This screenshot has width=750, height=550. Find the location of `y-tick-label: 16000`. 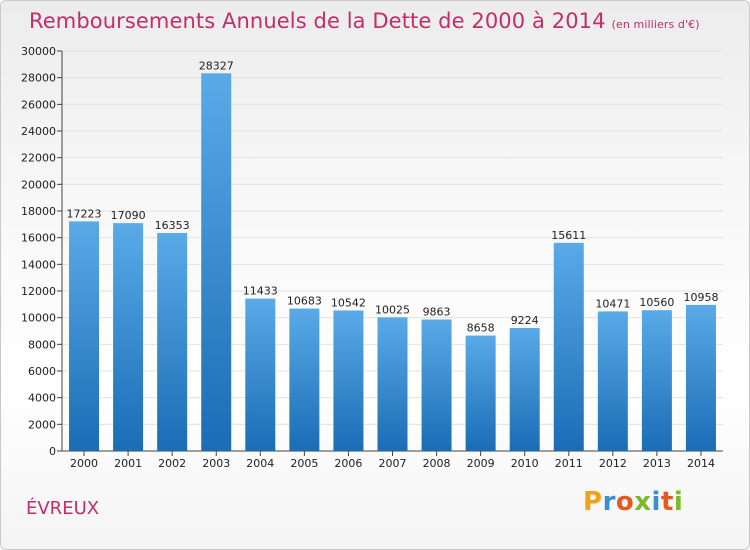

y-tick-label: 16000 is located at coordinates (38, 238).